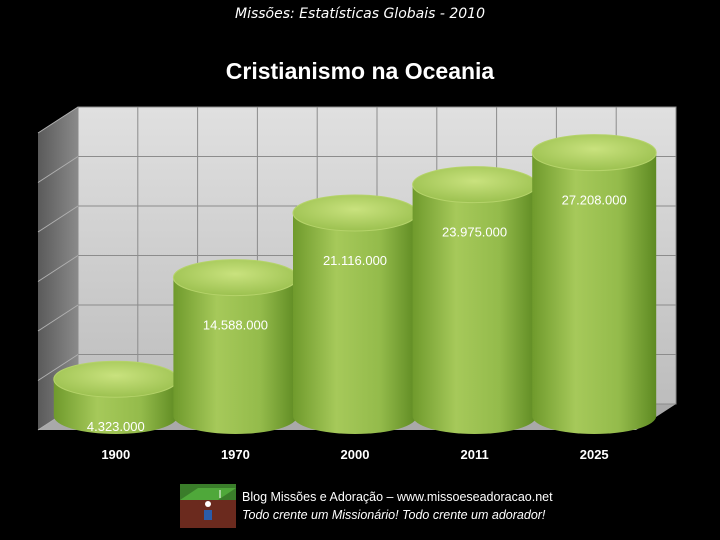  I want to click on bar-value-label: 21.116.000, so click(355, 260).